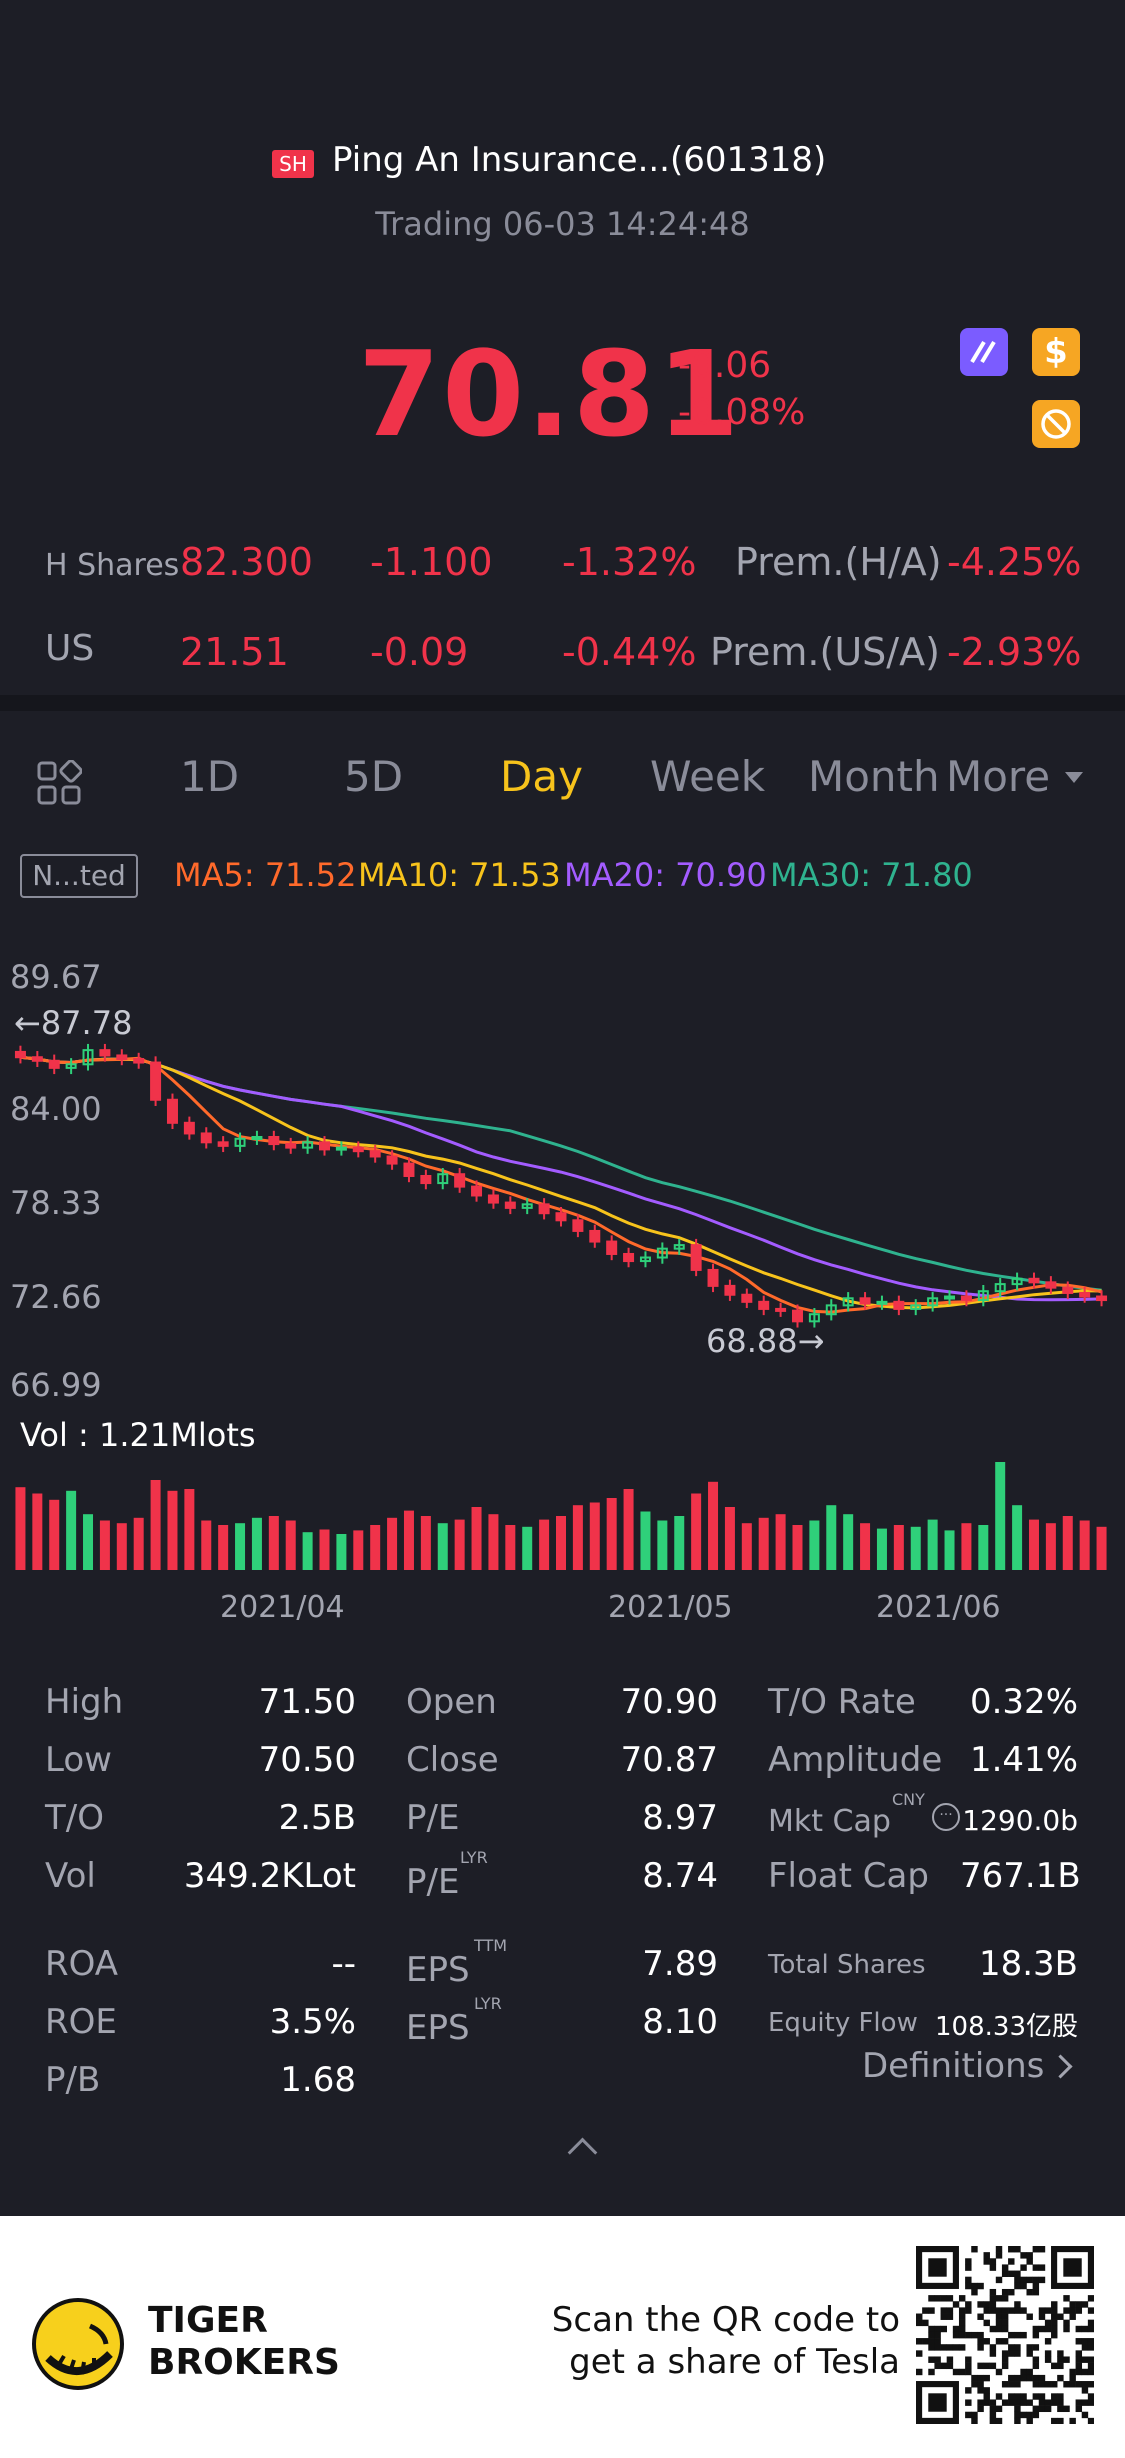 The image size is (1125, 2458). What do you see at coordinates (946, 1817) in the screenshot?
I see `more-options-icon: ···` at bounding box center [946, 1817].